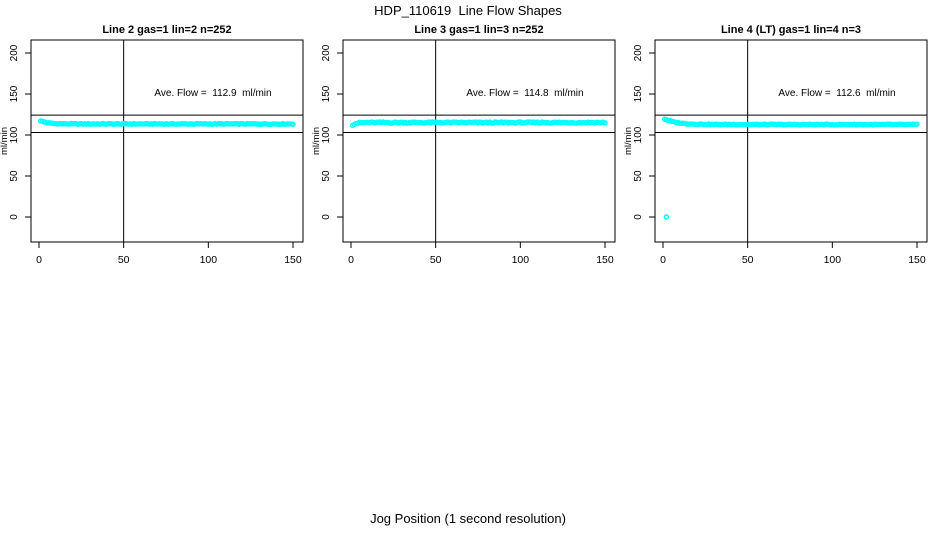 The width and height of the screenshot is (936, 540). What do you see at coordinates (468, 518) in the screenshot?
I see `x-axis-label: Jog Position (1 second resolution)` at bounding box center [468, 518].